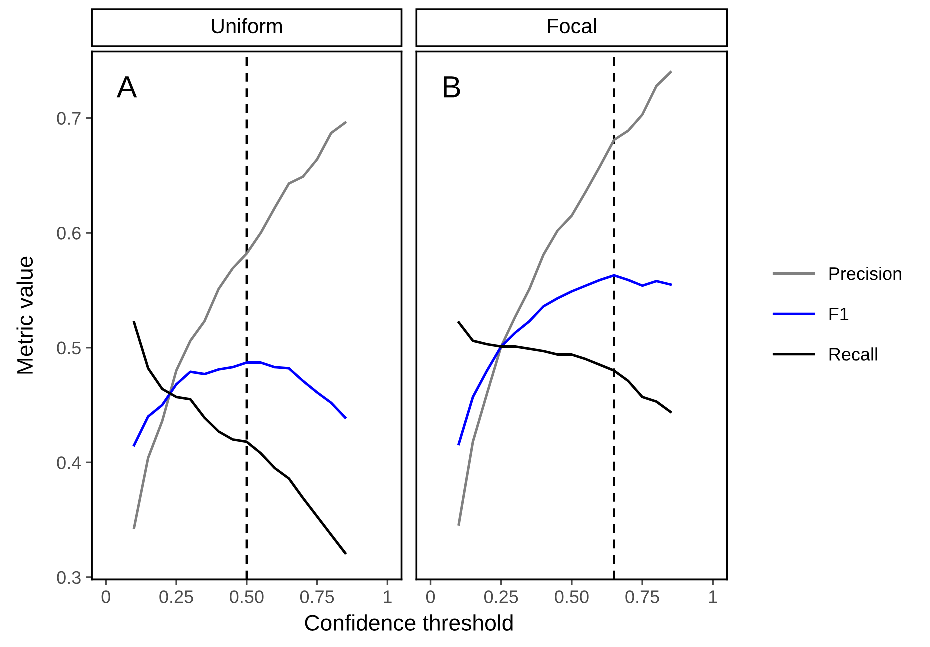  I want to click on annotation: B, so click(452, 87).